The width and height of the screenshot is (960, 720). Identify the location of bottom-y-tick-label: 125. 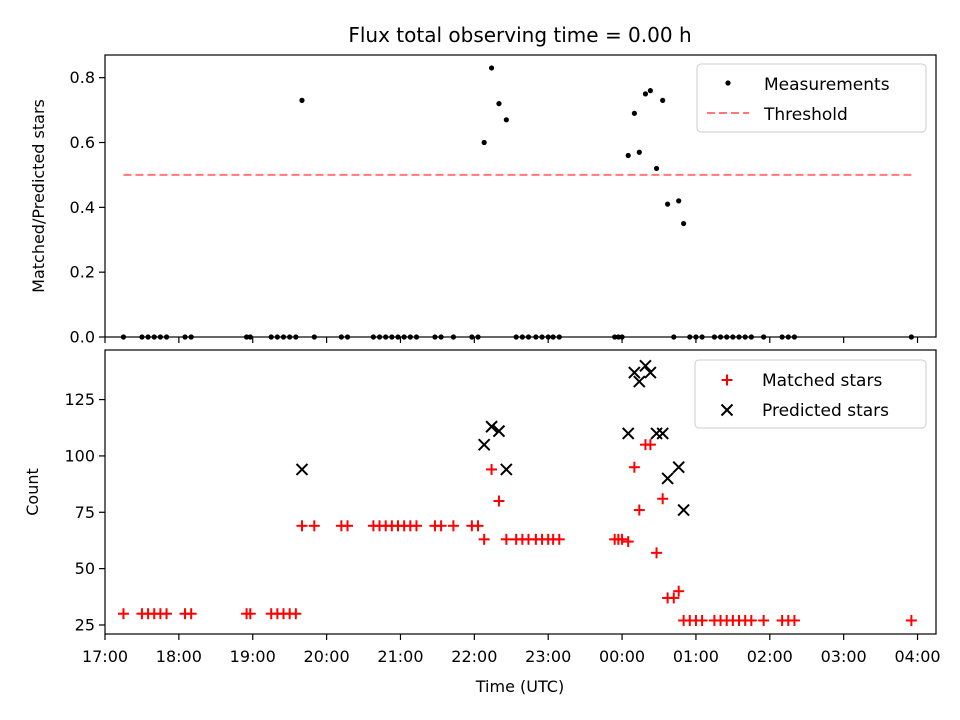
(79, 399).